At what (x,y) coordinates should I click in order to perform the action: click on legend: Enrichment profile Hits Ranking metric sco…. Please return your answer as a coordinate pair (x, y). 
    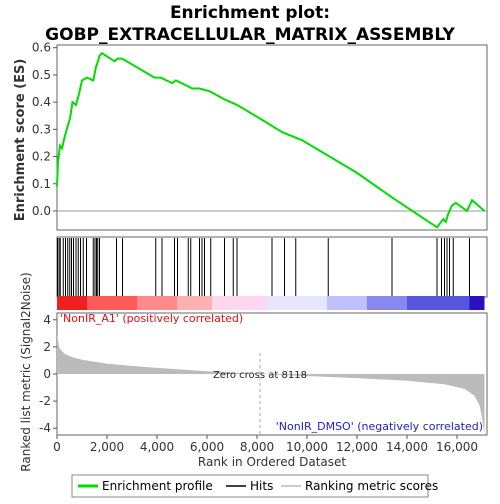
    Looking at the image, I should click on (258, 486).